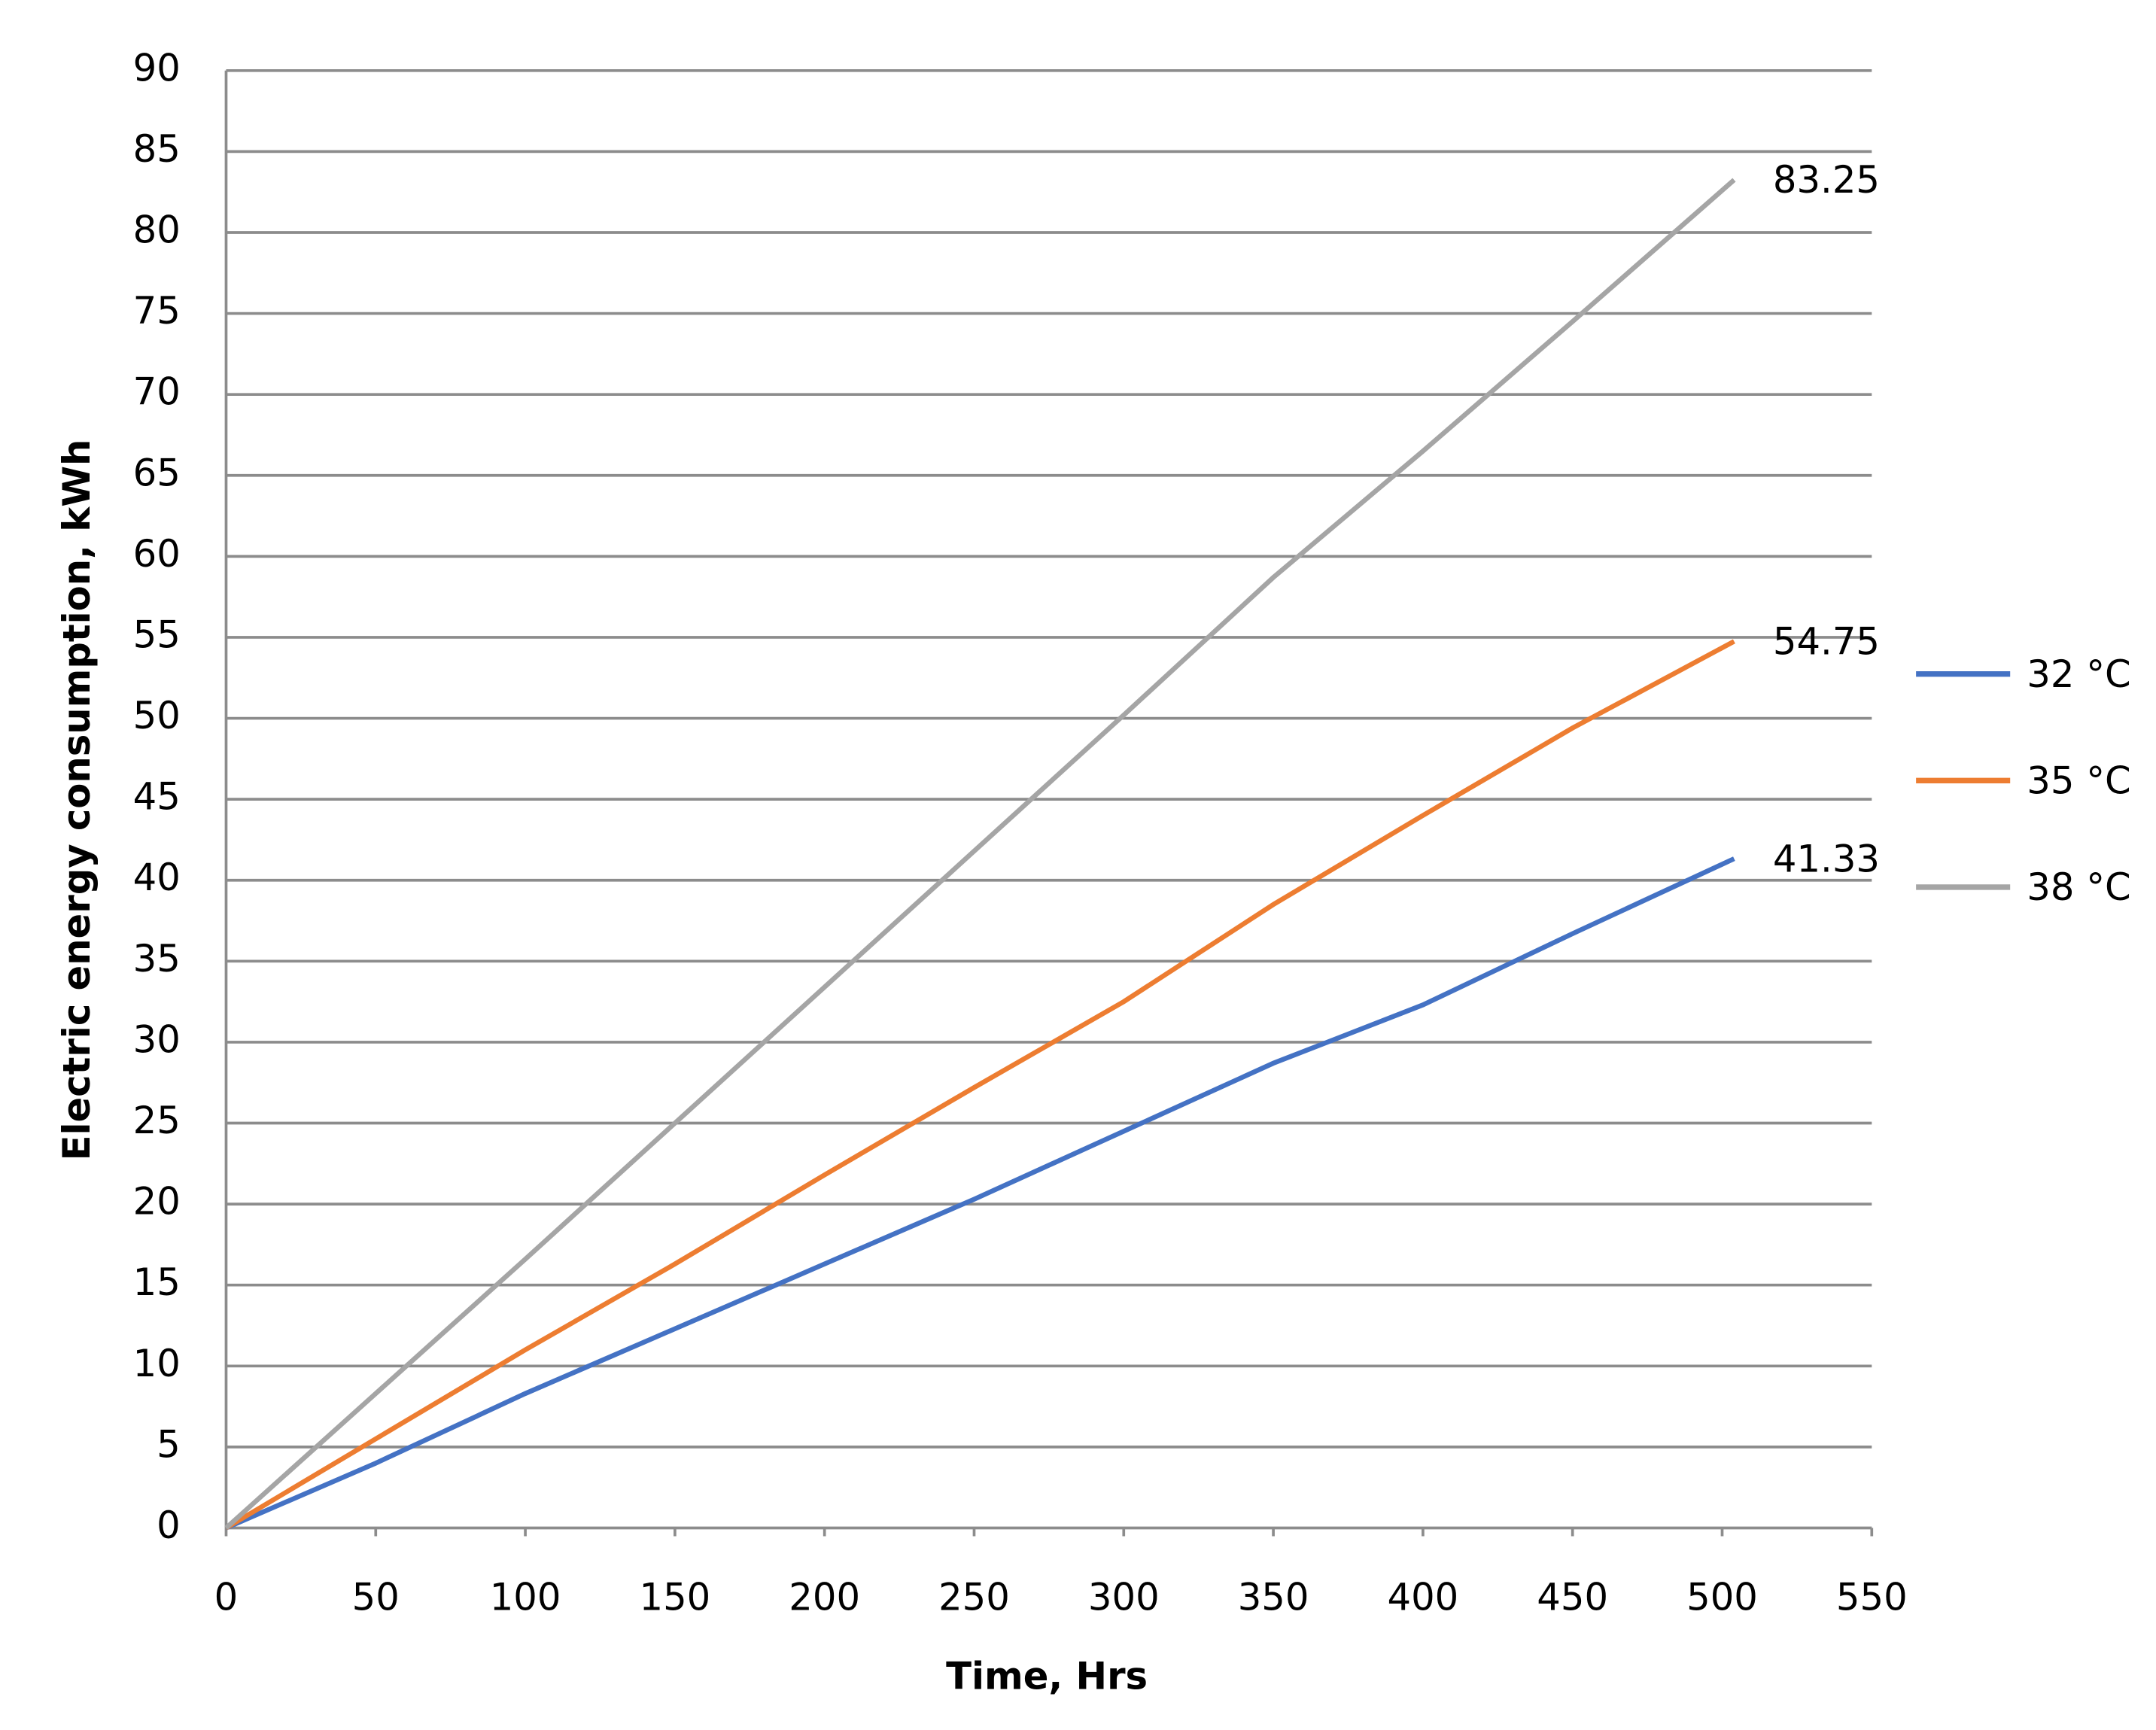  I want to click on y-tick-label: 65, so click(157, 473).